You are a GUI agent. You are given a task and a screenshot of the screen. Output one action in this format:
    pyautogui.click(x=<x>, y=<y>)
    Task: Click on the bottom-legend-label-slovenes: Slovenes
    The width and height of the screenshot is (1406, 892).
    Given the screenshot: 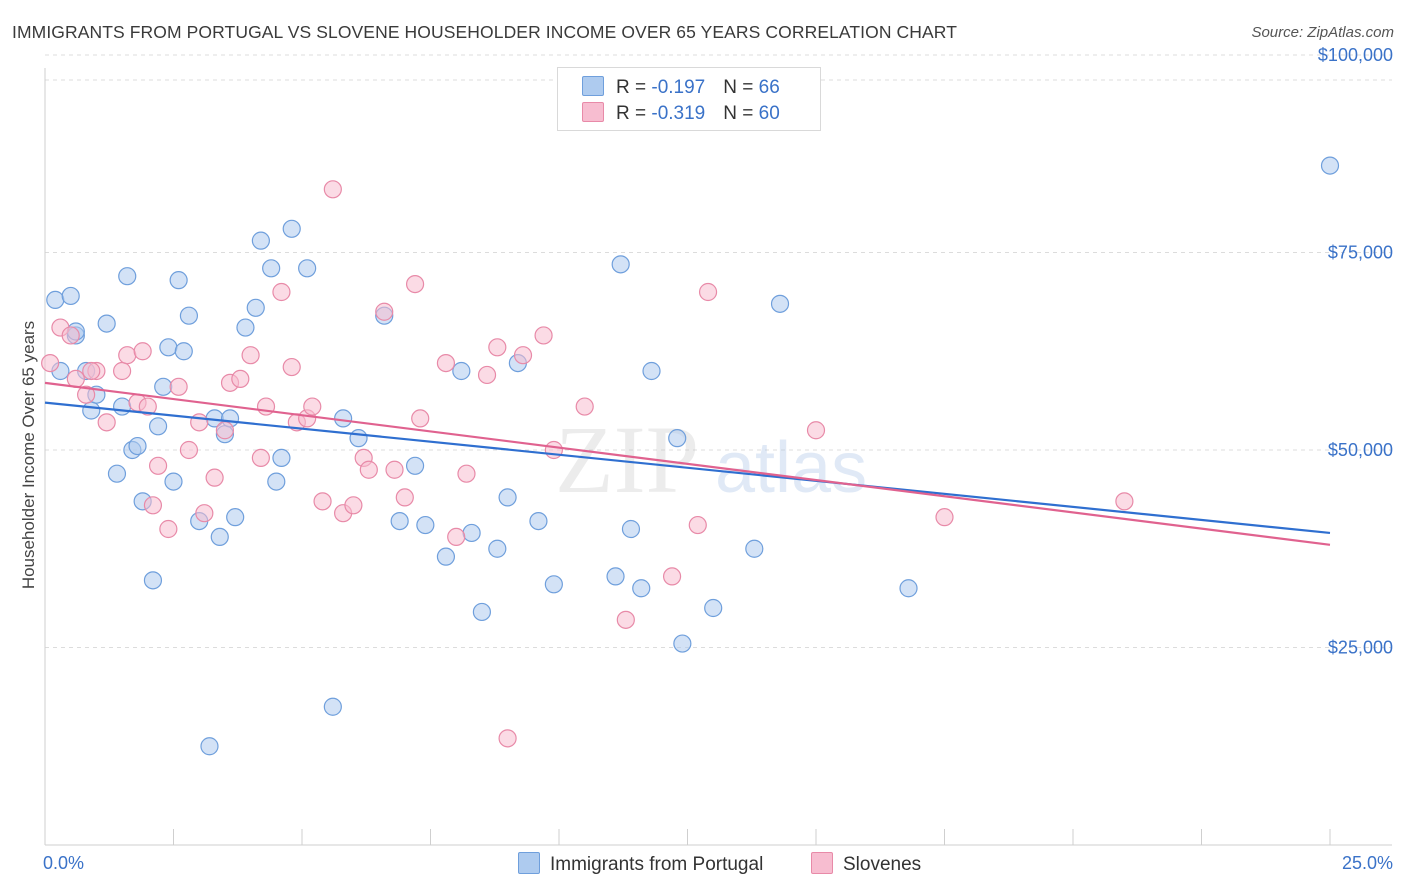 What is the action you would take?
    pyautogui.click(x=882, y=864)
    